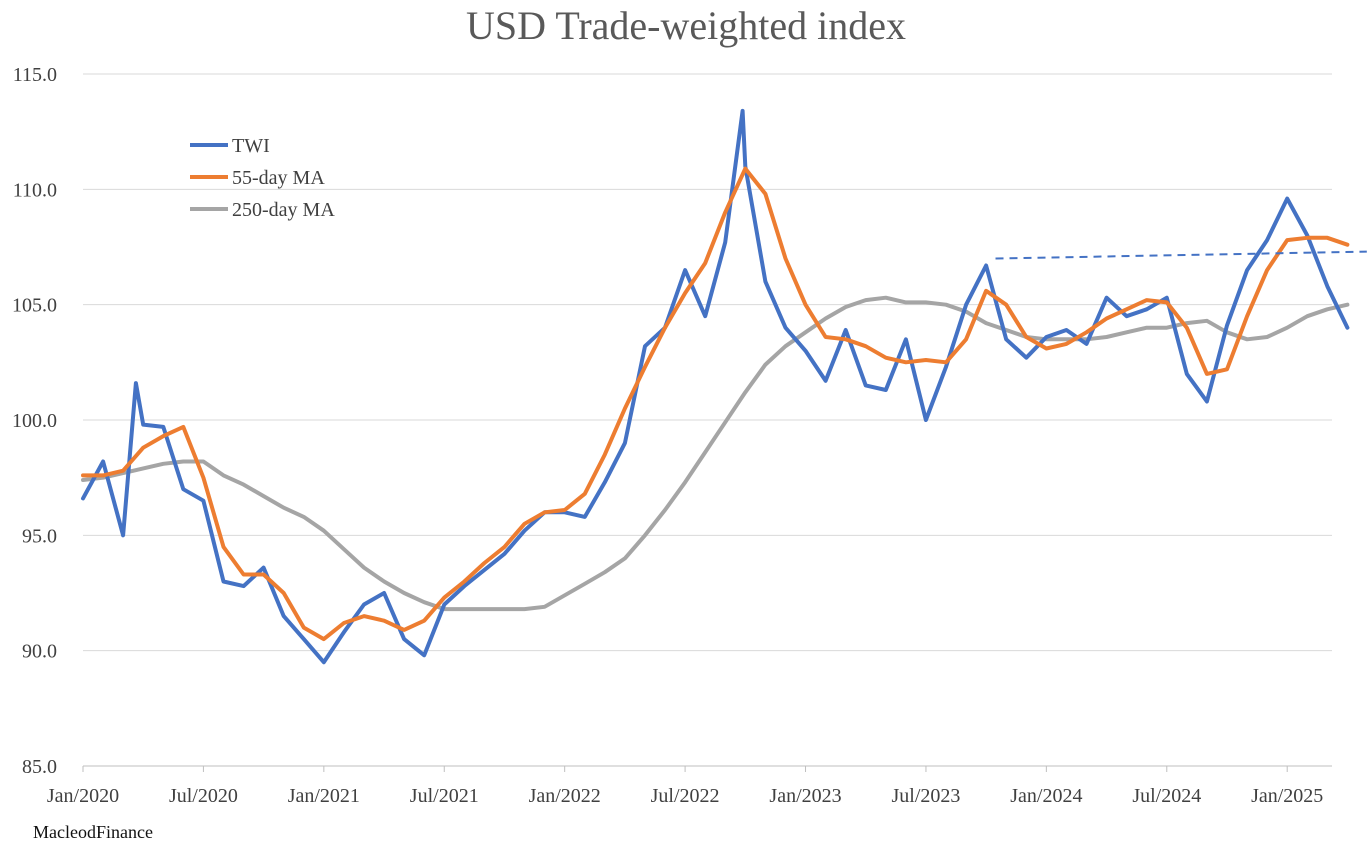 The width and height of the screenshot is (1372, 850). I want to click on y-tick-label: 105.0, so click(34, 306).